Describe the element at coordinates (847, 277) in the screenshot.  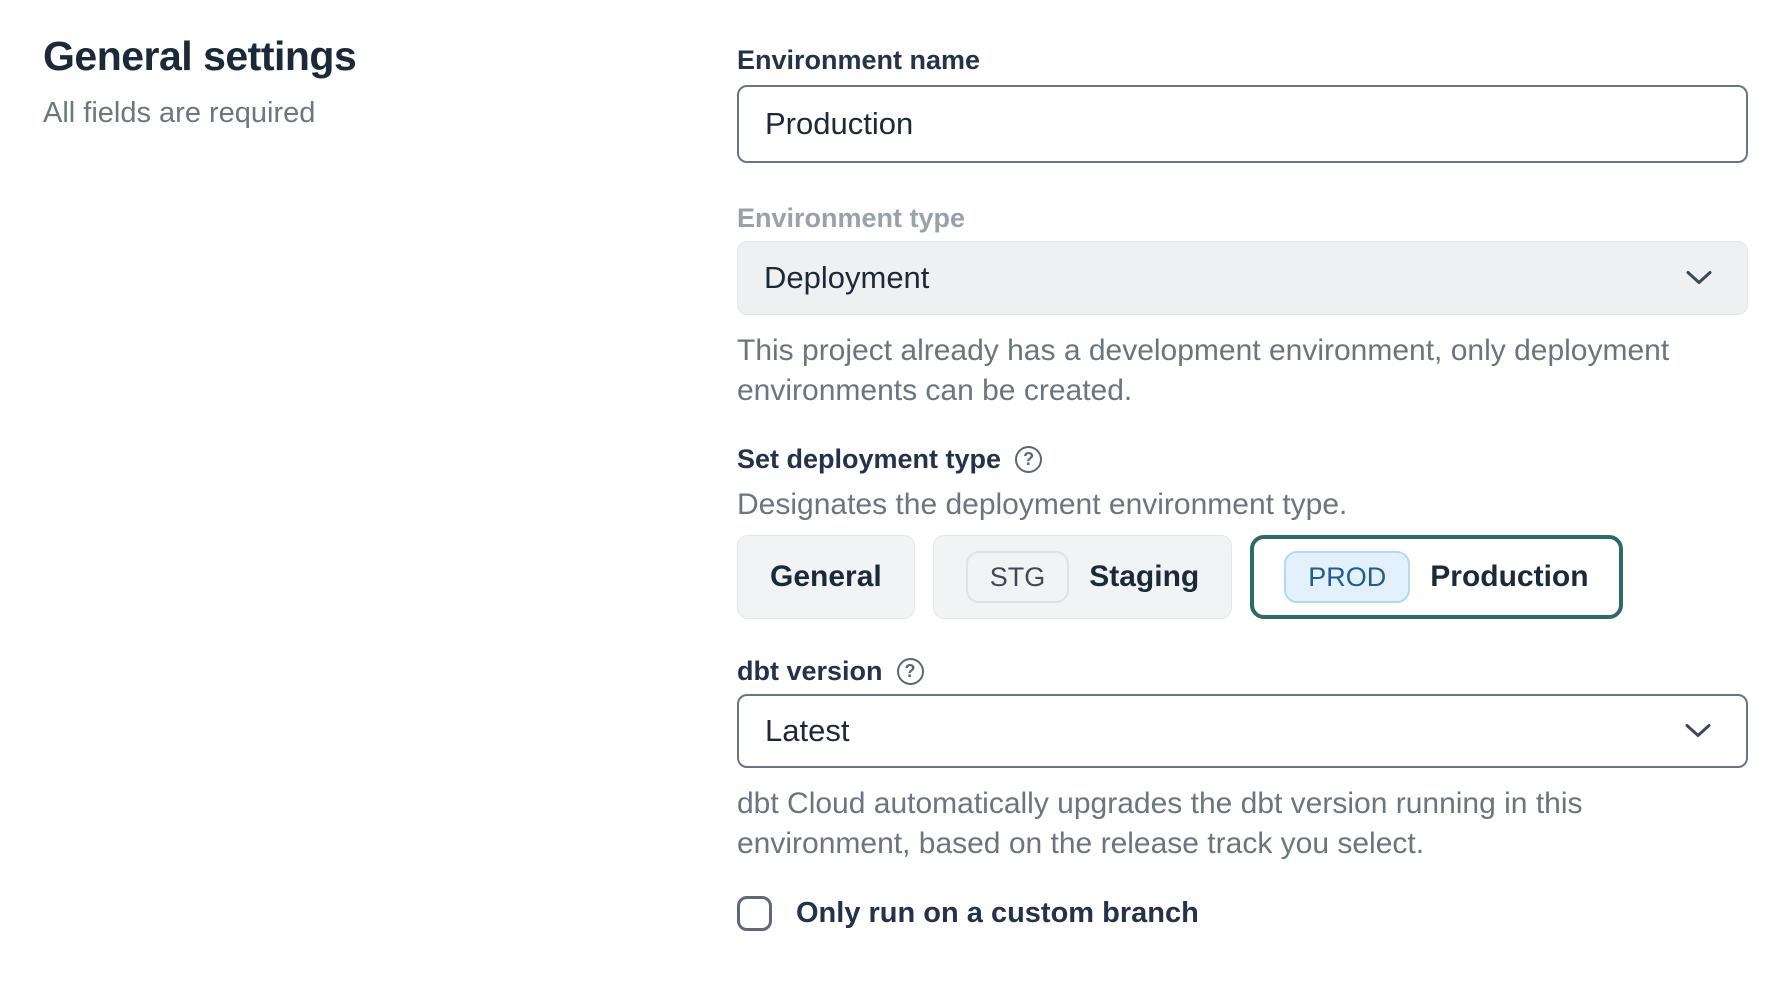
I see `environment-type-value: Deployment` at that location.